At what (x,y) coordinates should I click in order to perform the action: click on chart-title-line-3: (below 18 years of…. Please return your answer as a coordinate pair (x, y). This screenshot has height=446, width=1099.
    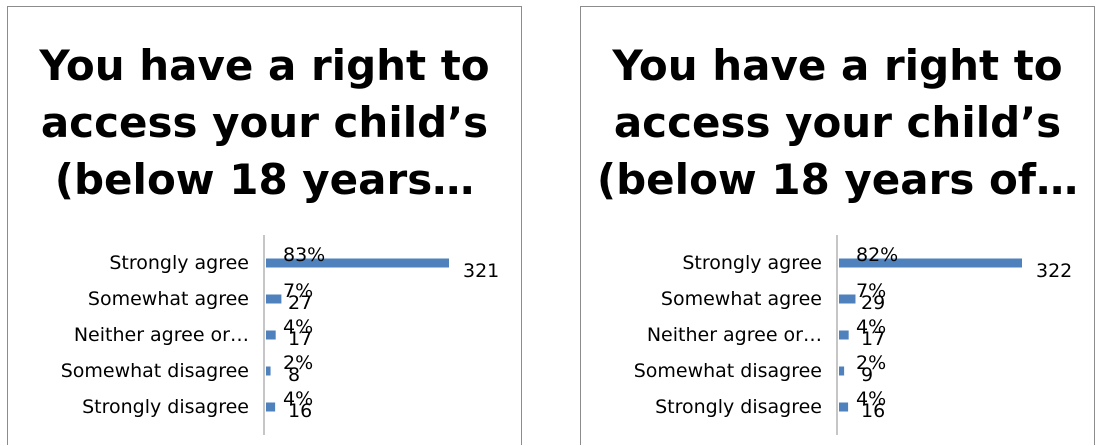
    Looking at the image, I should click on (837, 179).